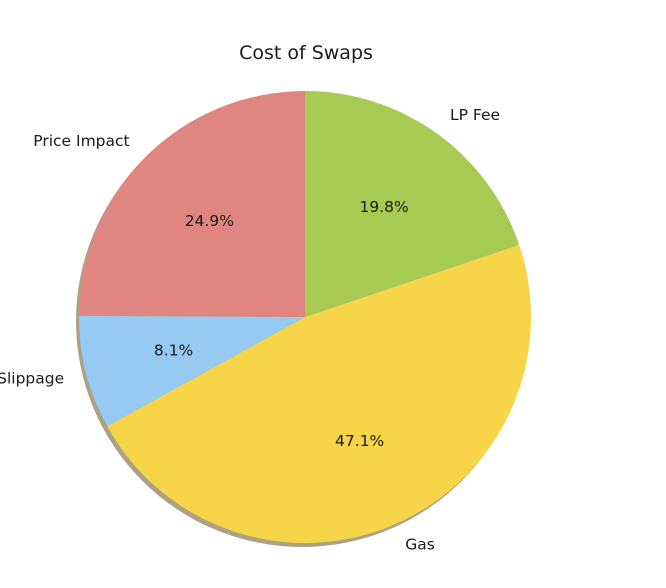 The image size is (666, 588). I want to click on slice-percent-label: 19.8%, so click(383, 207).